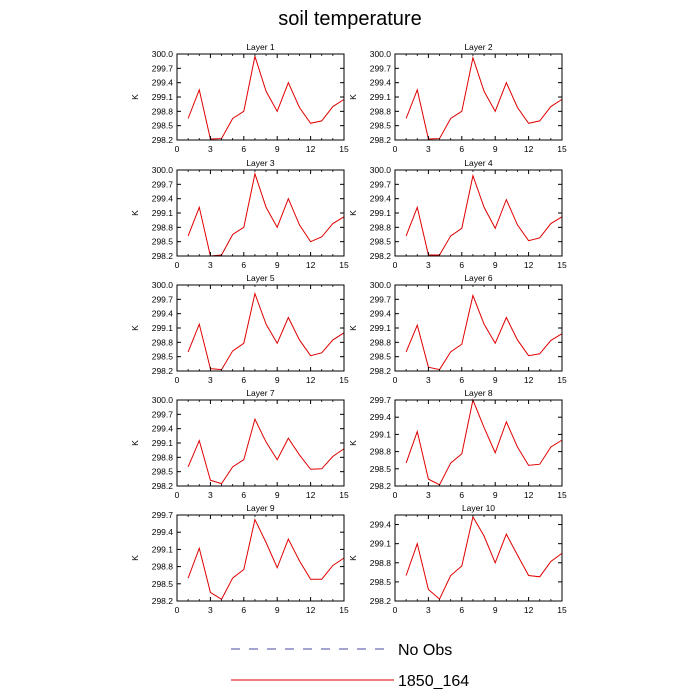 The image size is (700, 700). I want to click on panel-title: Layer 4, so click(478, 163).